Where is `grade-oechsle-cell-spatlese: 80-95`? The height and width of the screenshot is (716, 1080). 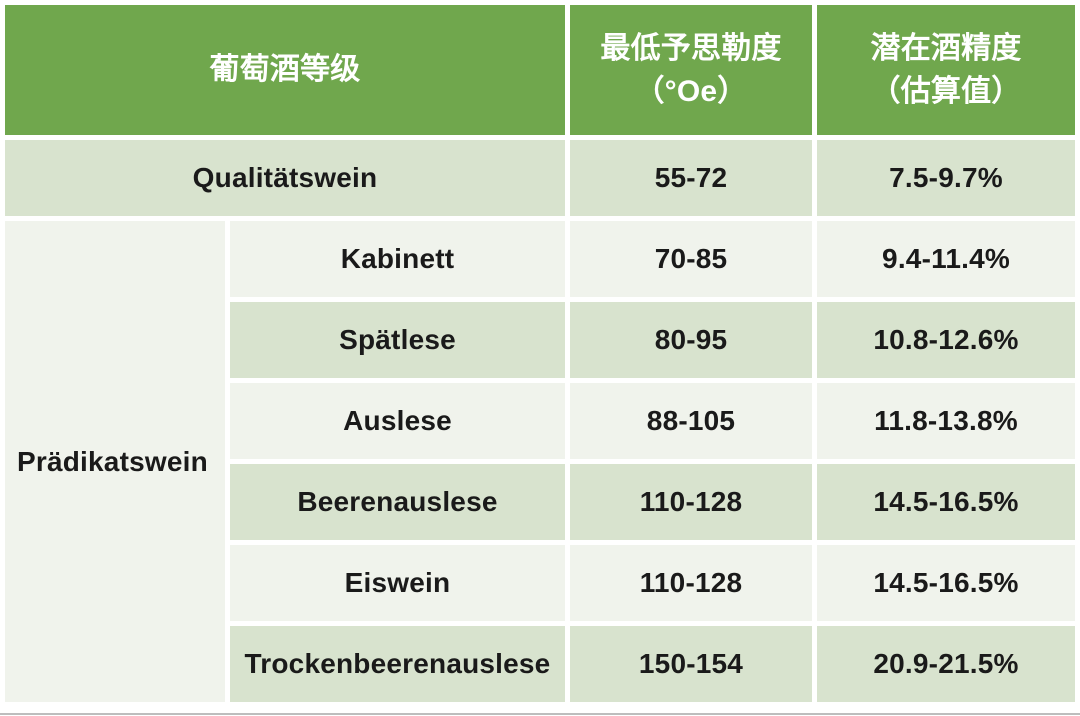
grade-oechsle-cell-spatlese: 80-95 is located at coordinates (691, 340).